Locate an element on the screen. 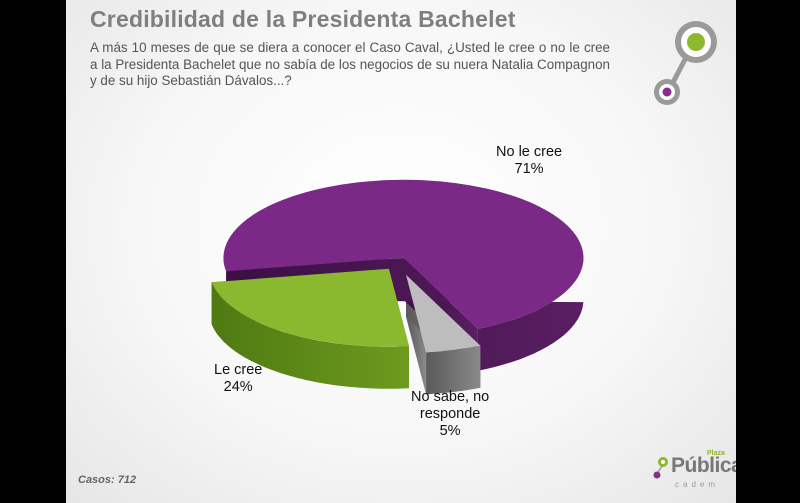 The width and height of the screenshot is (800, 503). label-no-sabe: No sabe, no responde 5% is located at coordinates (450, 414).